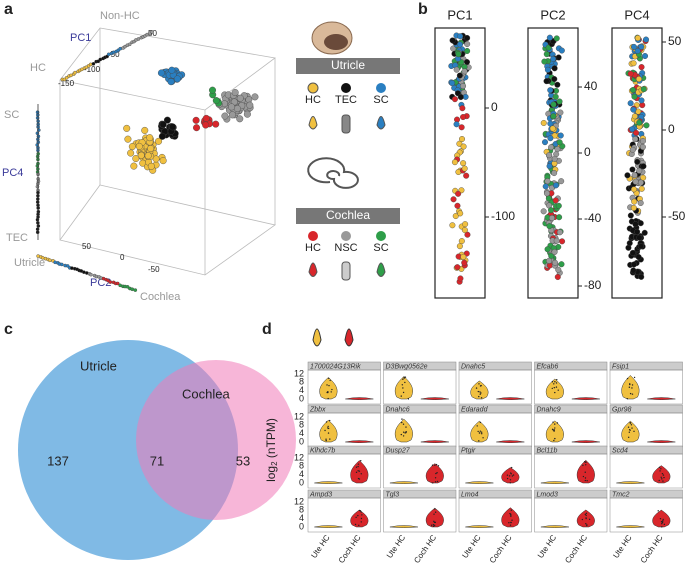 Image resolution: width=685 pixels, height=569 pixels. Describe the element at coordinates (267, 329) in the screenshot. I see `panel-letter: d` at that location.